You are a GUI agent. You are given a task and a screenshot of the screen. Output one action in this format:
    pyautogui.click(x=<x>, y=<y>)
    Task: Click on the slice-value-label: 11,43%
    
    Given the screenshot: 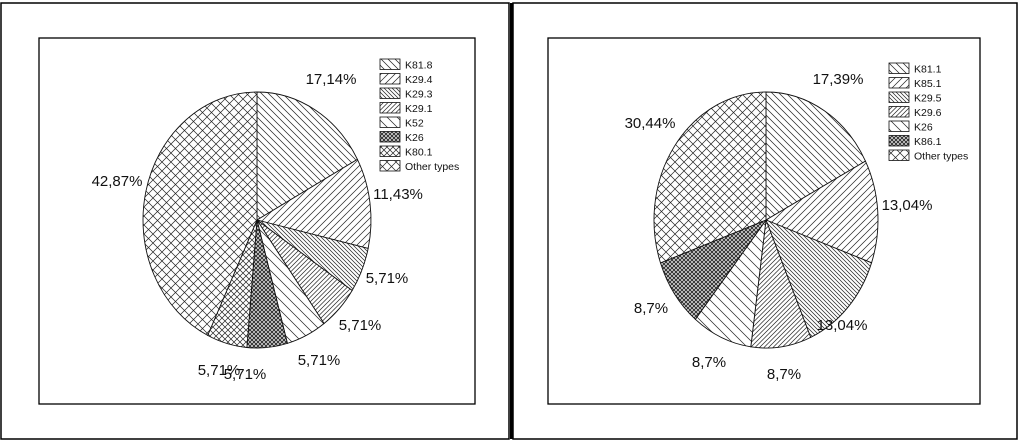 What is the action you would take?
    pyautogui.click(x=398, y=194)
    